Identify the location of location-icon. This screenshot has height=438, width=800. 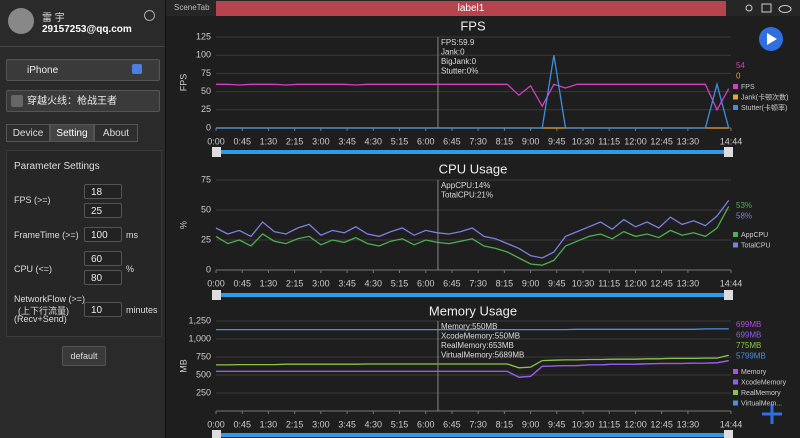
(749, 8).